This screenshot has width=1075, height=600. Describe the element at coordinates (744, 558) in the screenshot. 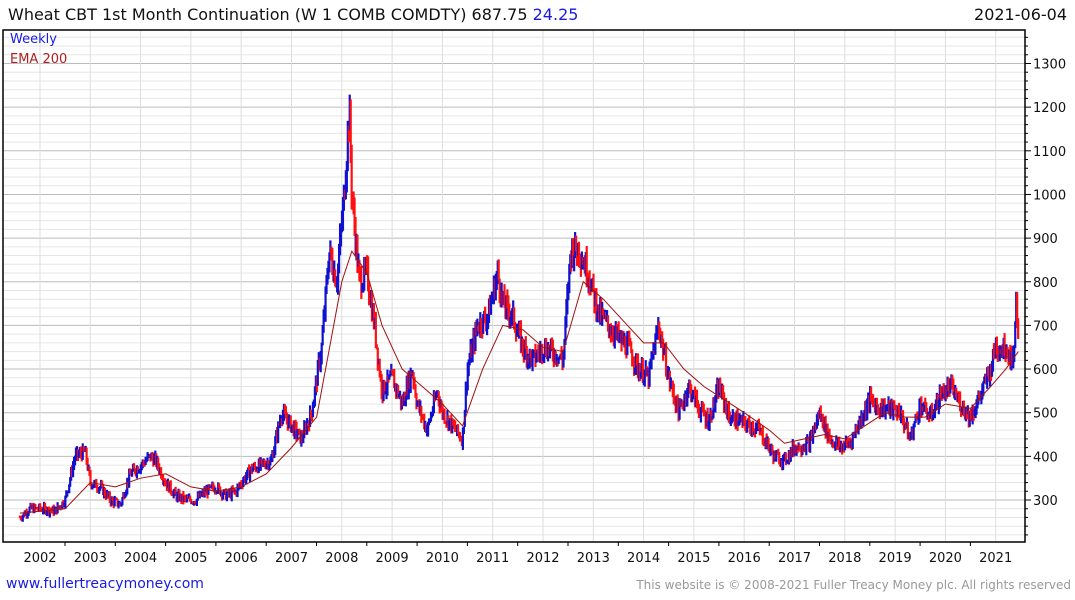

I see `x-tick-label: 2016` at that location.